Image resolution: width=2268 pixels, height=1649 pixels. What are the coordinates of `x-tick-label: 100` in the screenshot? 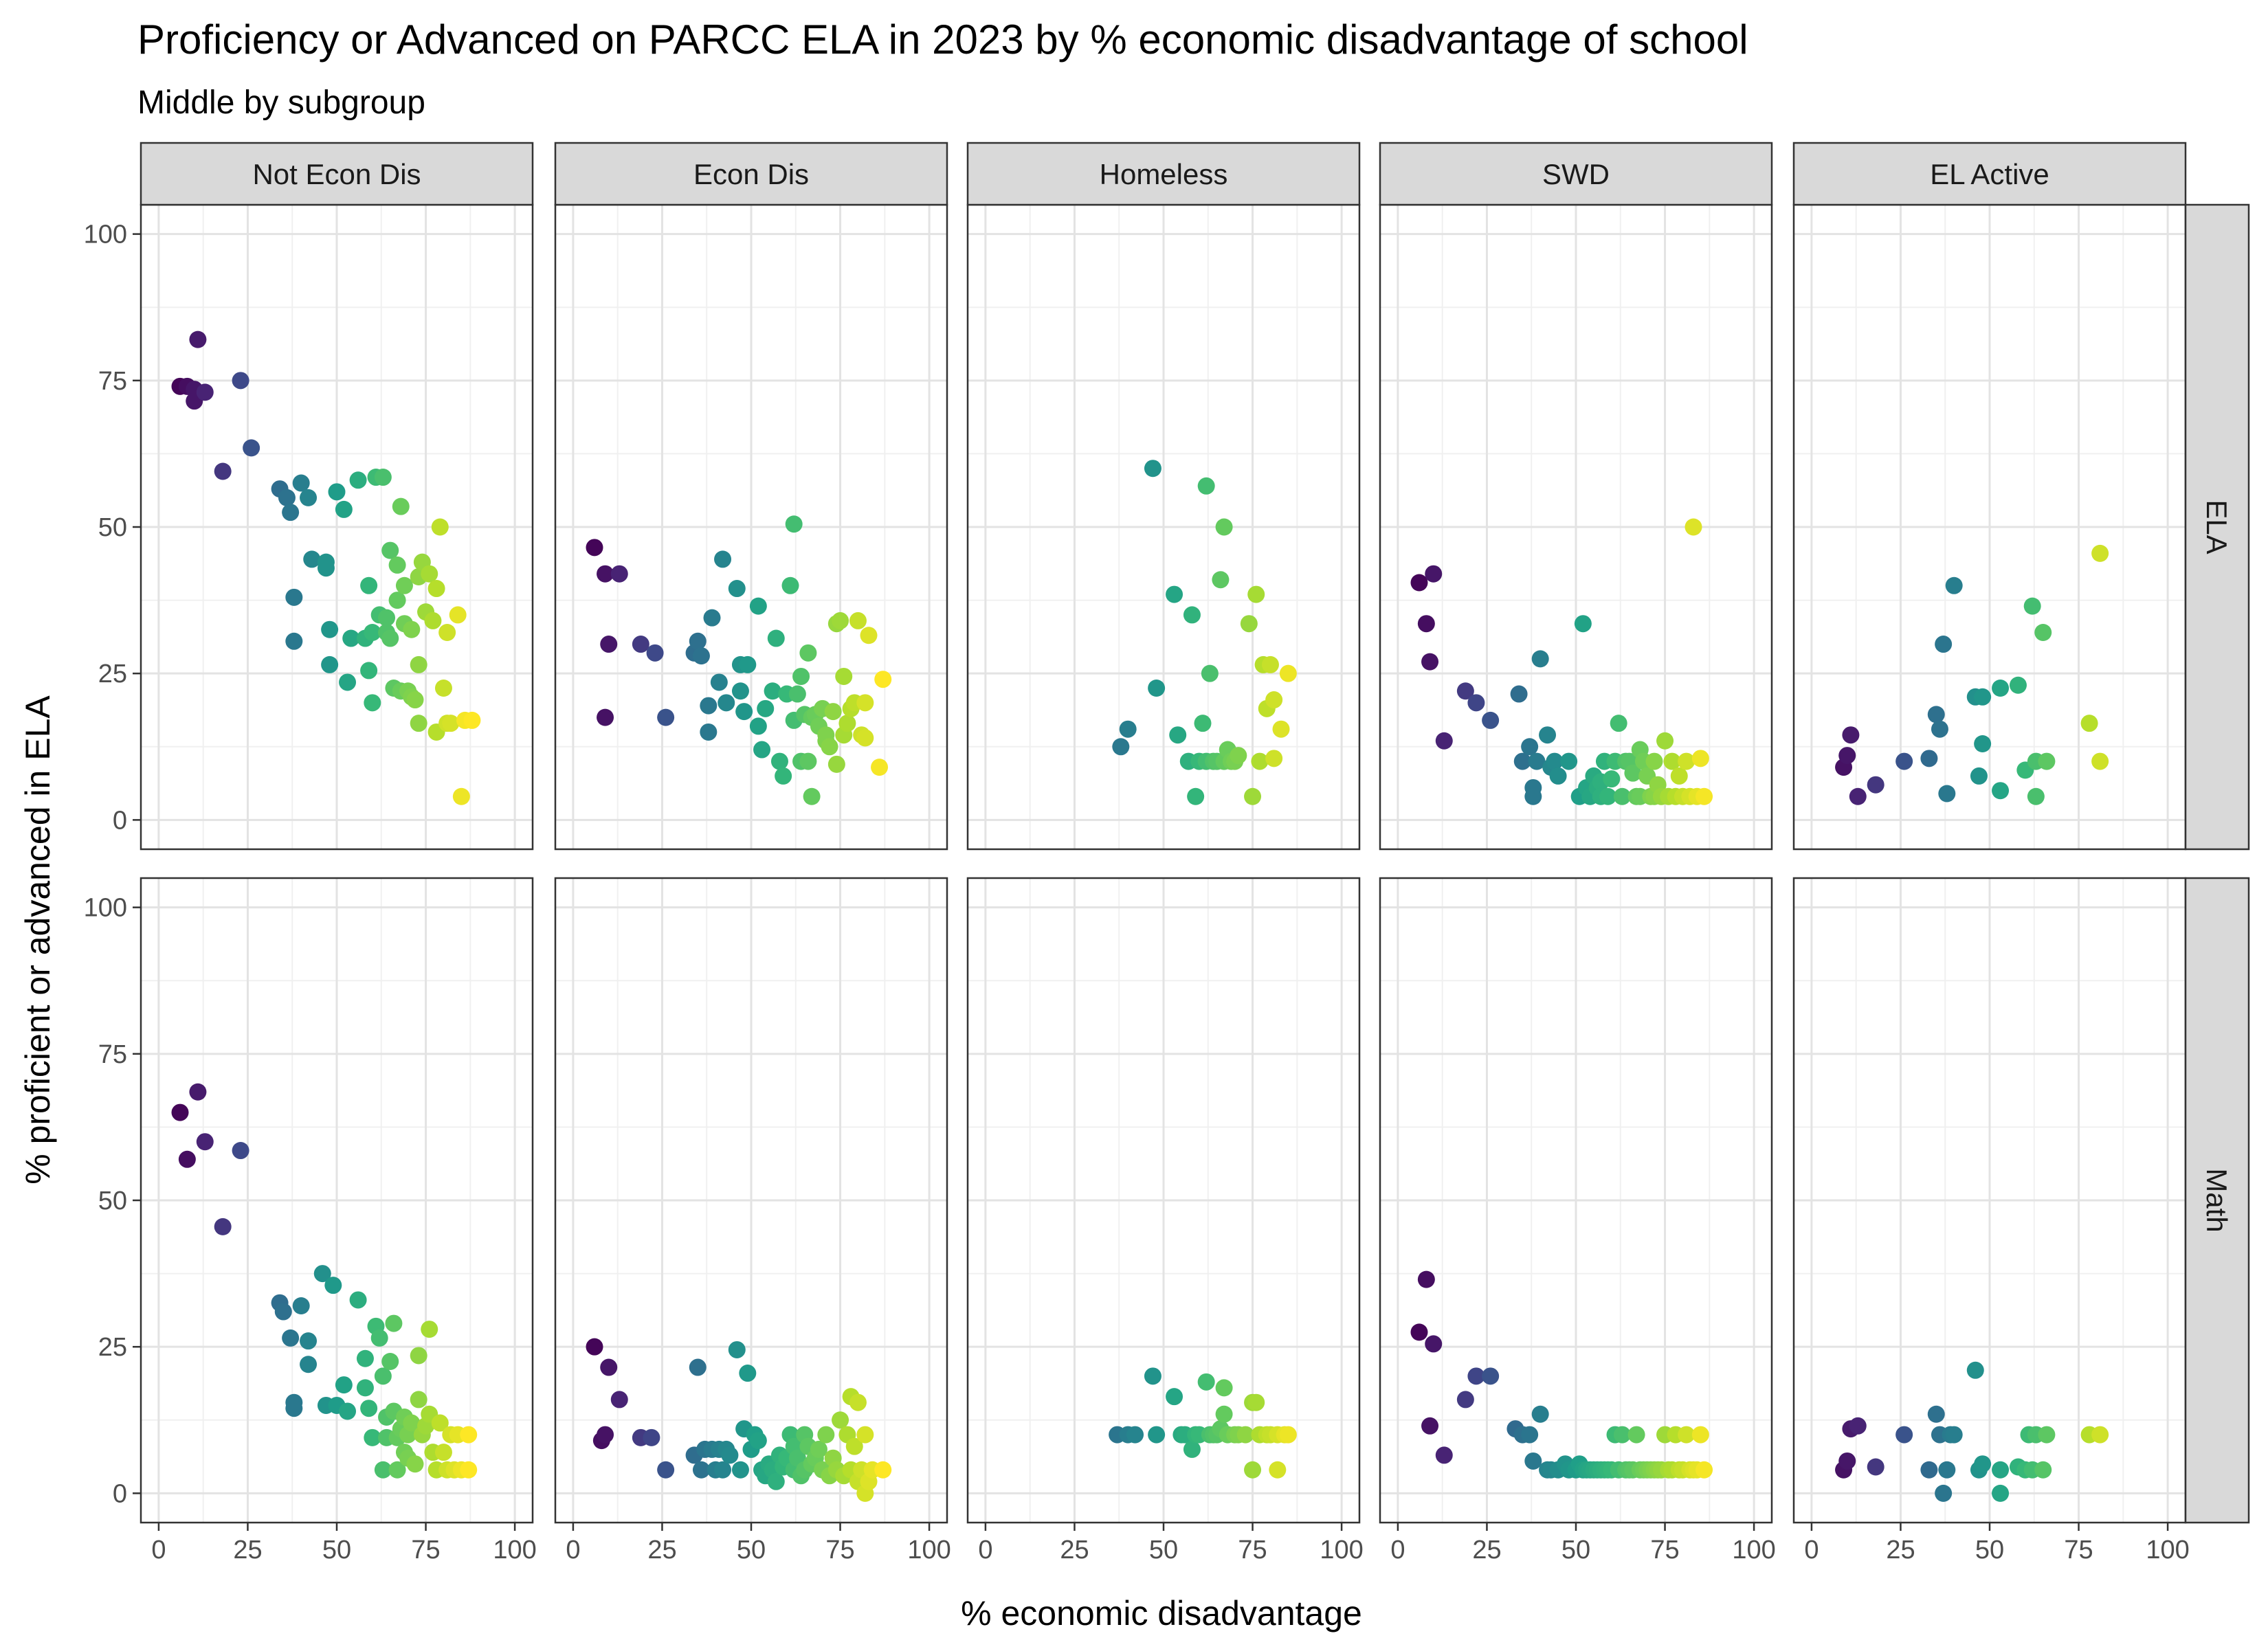 It's located at (514, 1550).